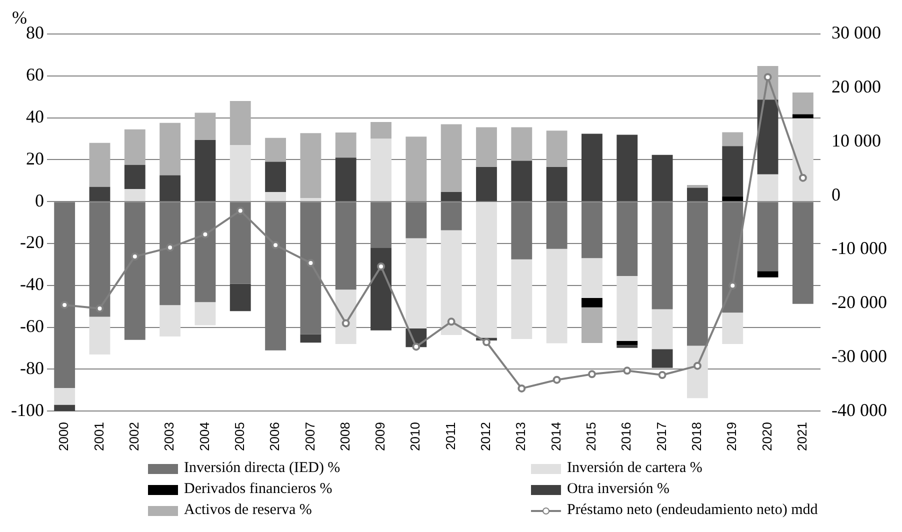 Image resolution: width=902 pixels, height=532 pixels. Describe the element at coordinates (248, 510) in the screenshot. I see `legend-label: Activos de reserva %` at that location.